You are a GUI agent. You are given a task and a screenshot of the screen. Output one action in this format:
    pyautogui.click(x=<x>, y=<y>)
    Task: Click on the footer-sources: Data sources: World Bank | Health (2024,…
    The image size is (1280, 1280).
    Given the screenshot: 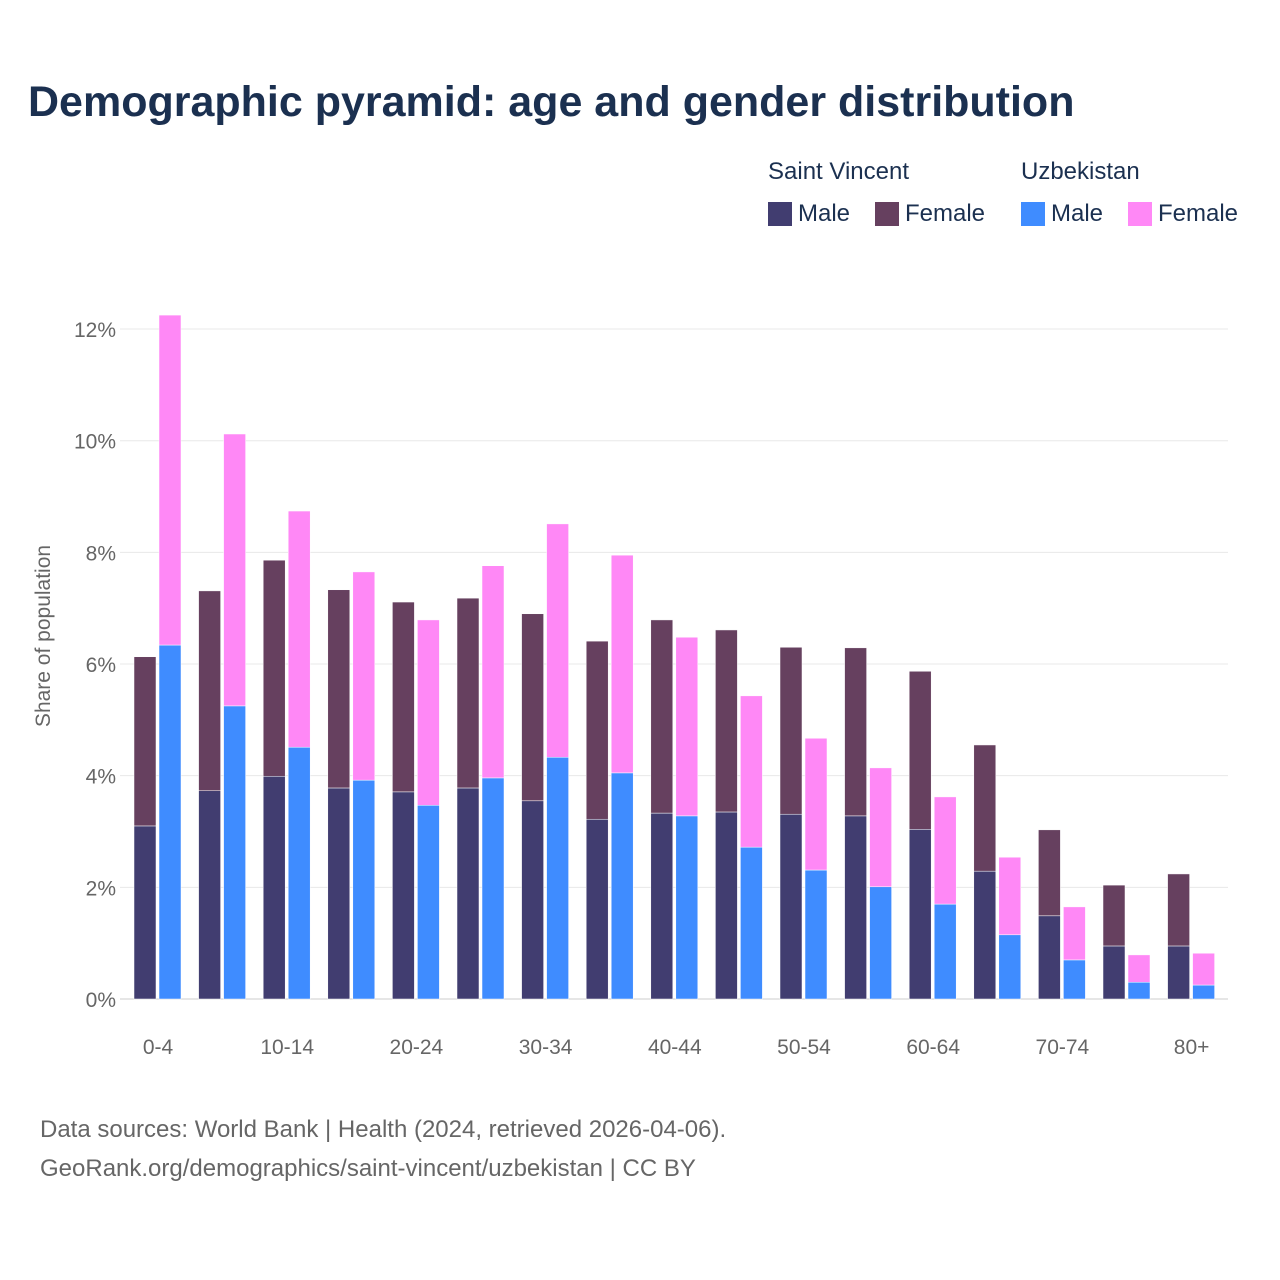 What is the action you would take?
    pyautogui.click(x=383, y=1129)
    